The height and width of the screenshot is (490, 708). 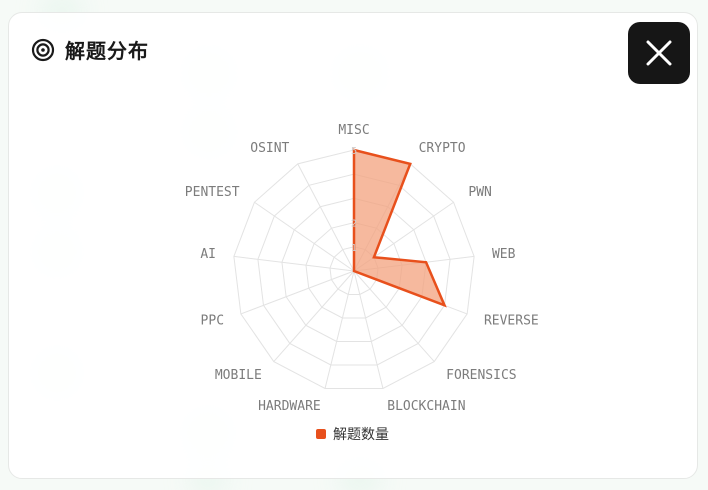 I want to click on axis-label-pentest: PENTEST, so click(x=212, y=192).